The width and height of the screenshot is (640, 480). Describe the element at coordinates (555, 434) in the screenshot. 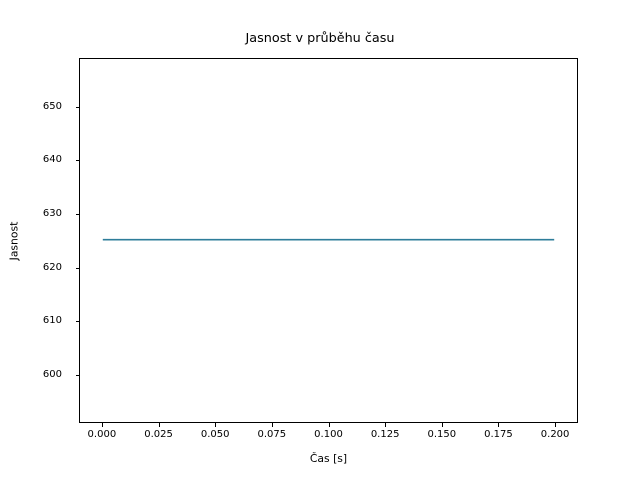

I see `x-tick-label: 0.200` at that location.